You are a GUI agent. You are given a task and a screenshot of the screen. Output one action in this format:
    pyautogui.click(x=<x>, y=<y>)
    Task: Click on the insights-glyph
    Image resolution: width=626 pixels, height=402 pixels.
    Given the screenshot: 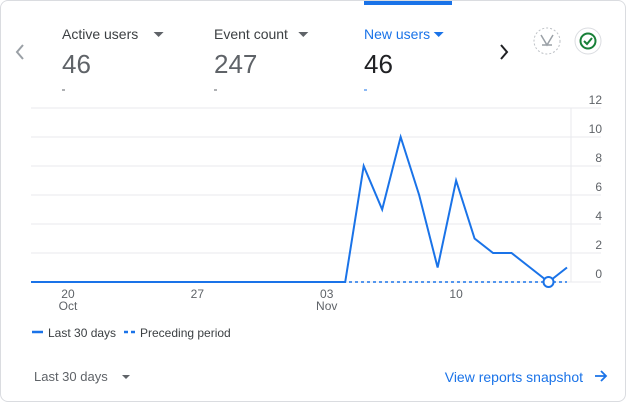 What is the action you would take?
    pyautogui.click(x=547, y=40)
    